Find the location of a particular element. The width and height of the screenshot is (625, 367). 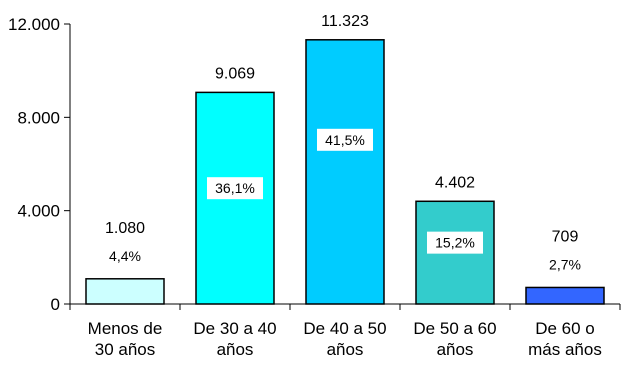

value-label: 709 is located at coordinates (565, 236).